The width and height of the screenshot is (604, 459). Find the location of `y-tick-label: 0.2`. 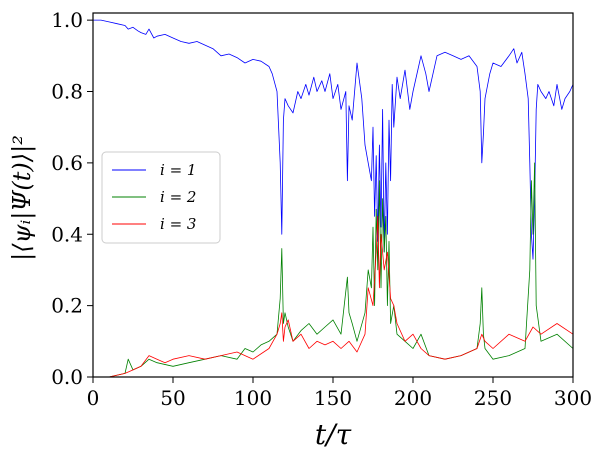

y-tick-label: 0.2 is located at coordinates (67, 306).